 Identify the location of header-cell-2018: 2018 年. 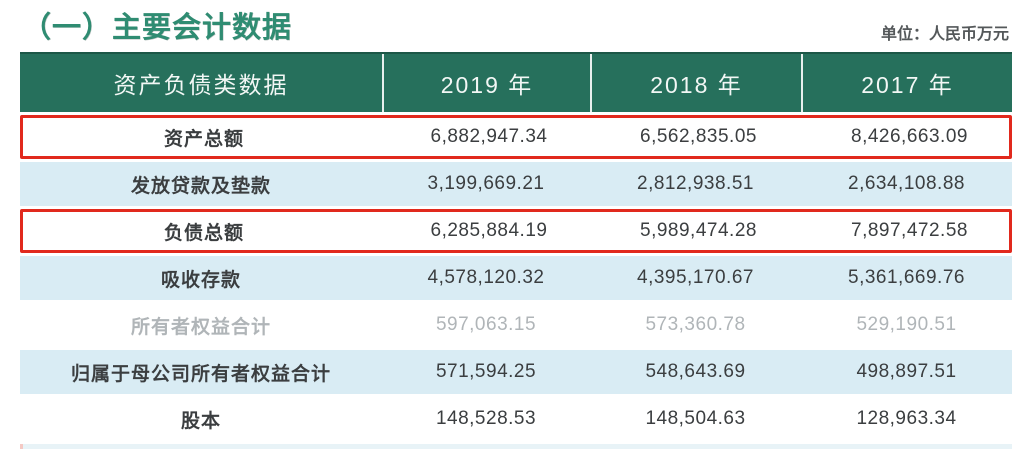
(695, 83).